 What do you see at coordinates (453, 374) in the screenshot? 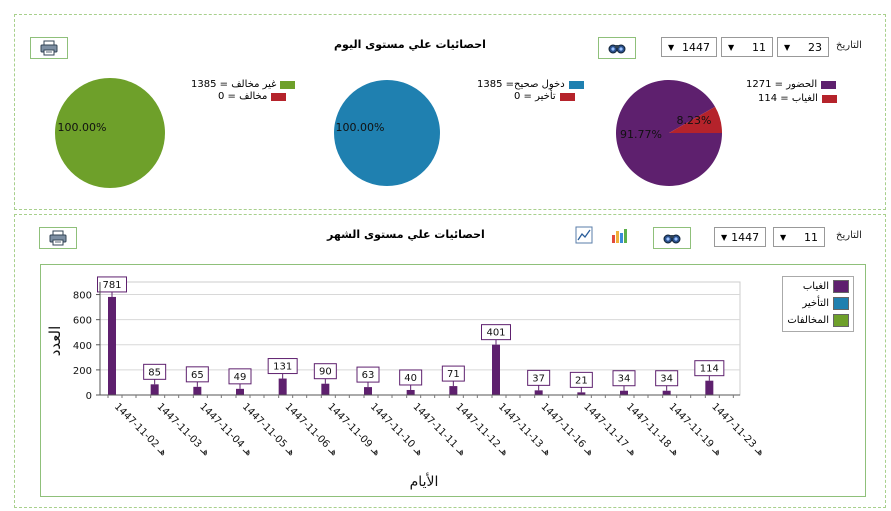
I see `data-label: 71` at bounding box center [453, 374].